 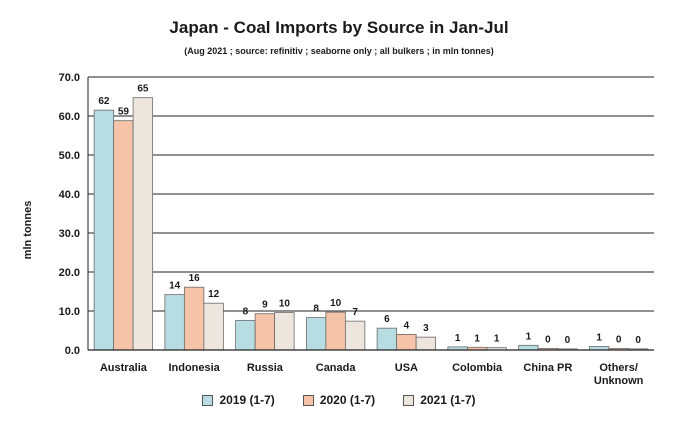 I want to click on x-tick-label-line: Unknown, so click(x=619, y=381).